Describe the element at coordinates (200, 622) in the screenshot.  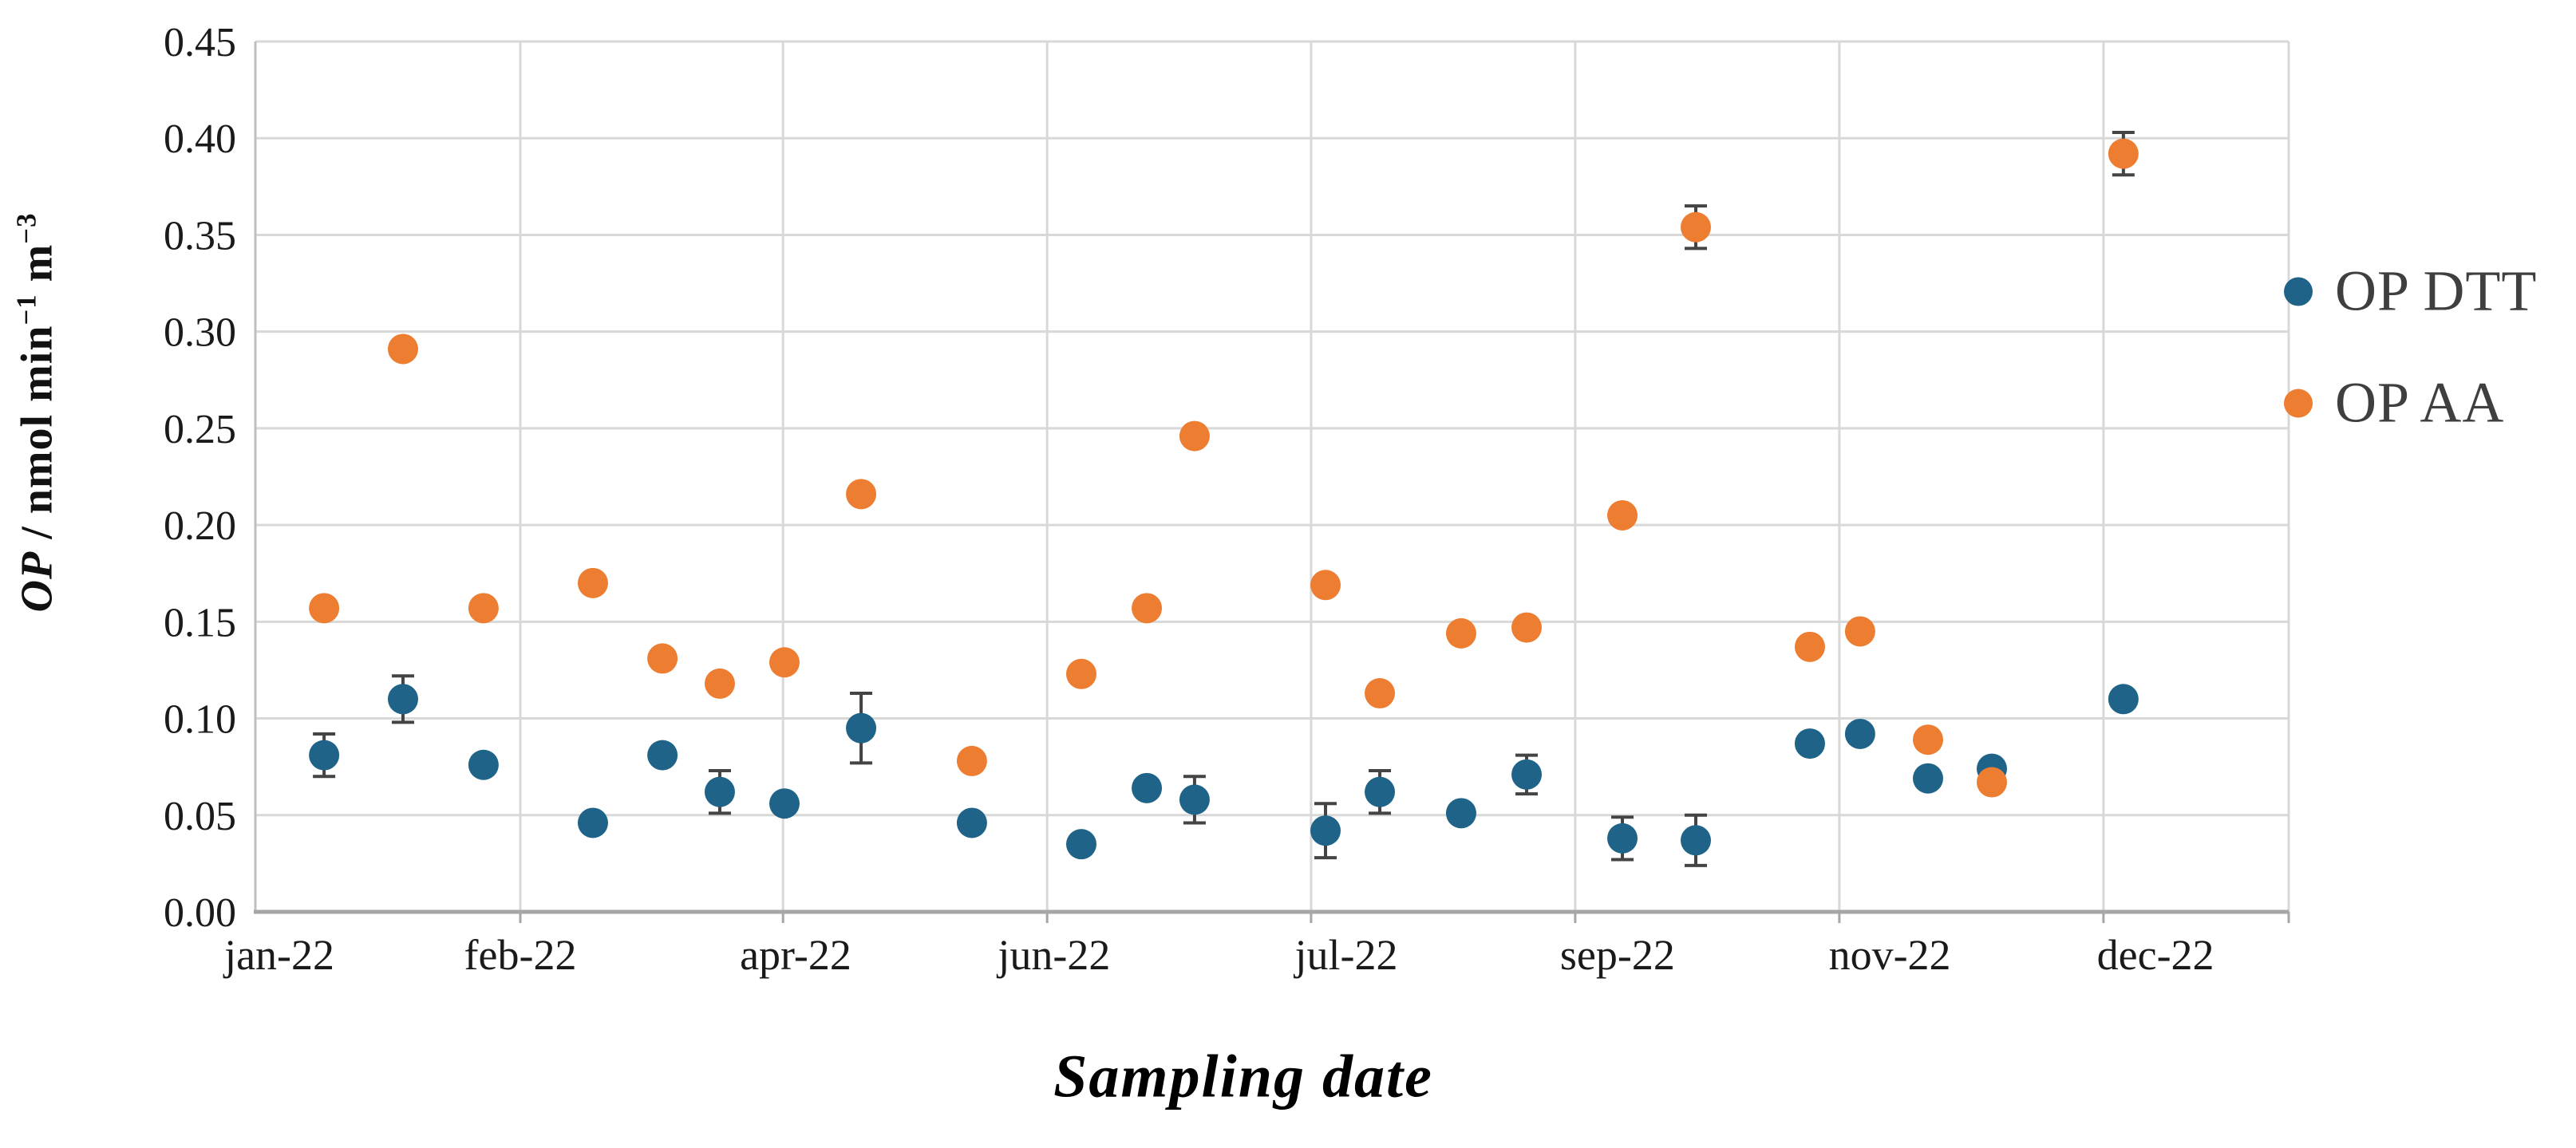
I see `y-tick-label: 0.15` at that location.